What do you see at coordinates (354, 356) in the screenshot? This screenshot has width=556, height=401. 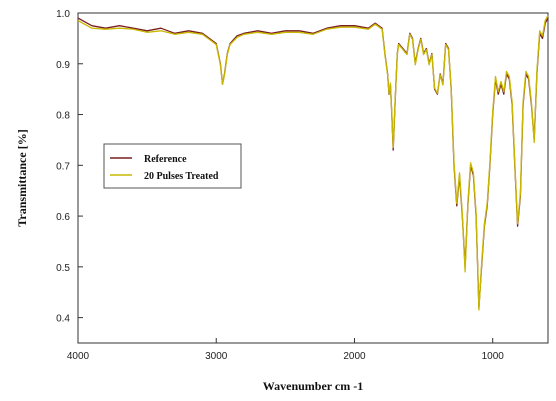 I see `x-tick-label: 2000` at bounding box center [354, 356].